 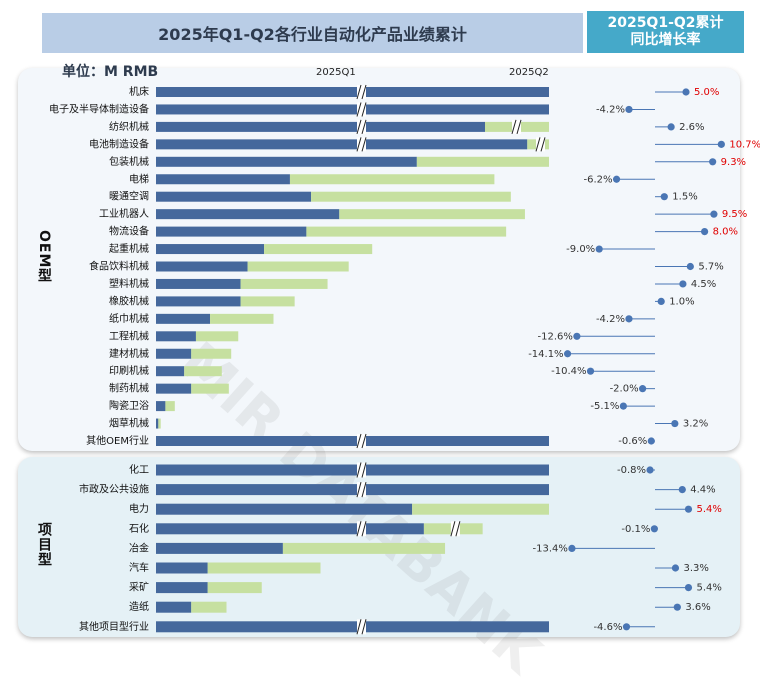 I want to click on unit-label: 单位：M RMB, so click(x=110, y=72).